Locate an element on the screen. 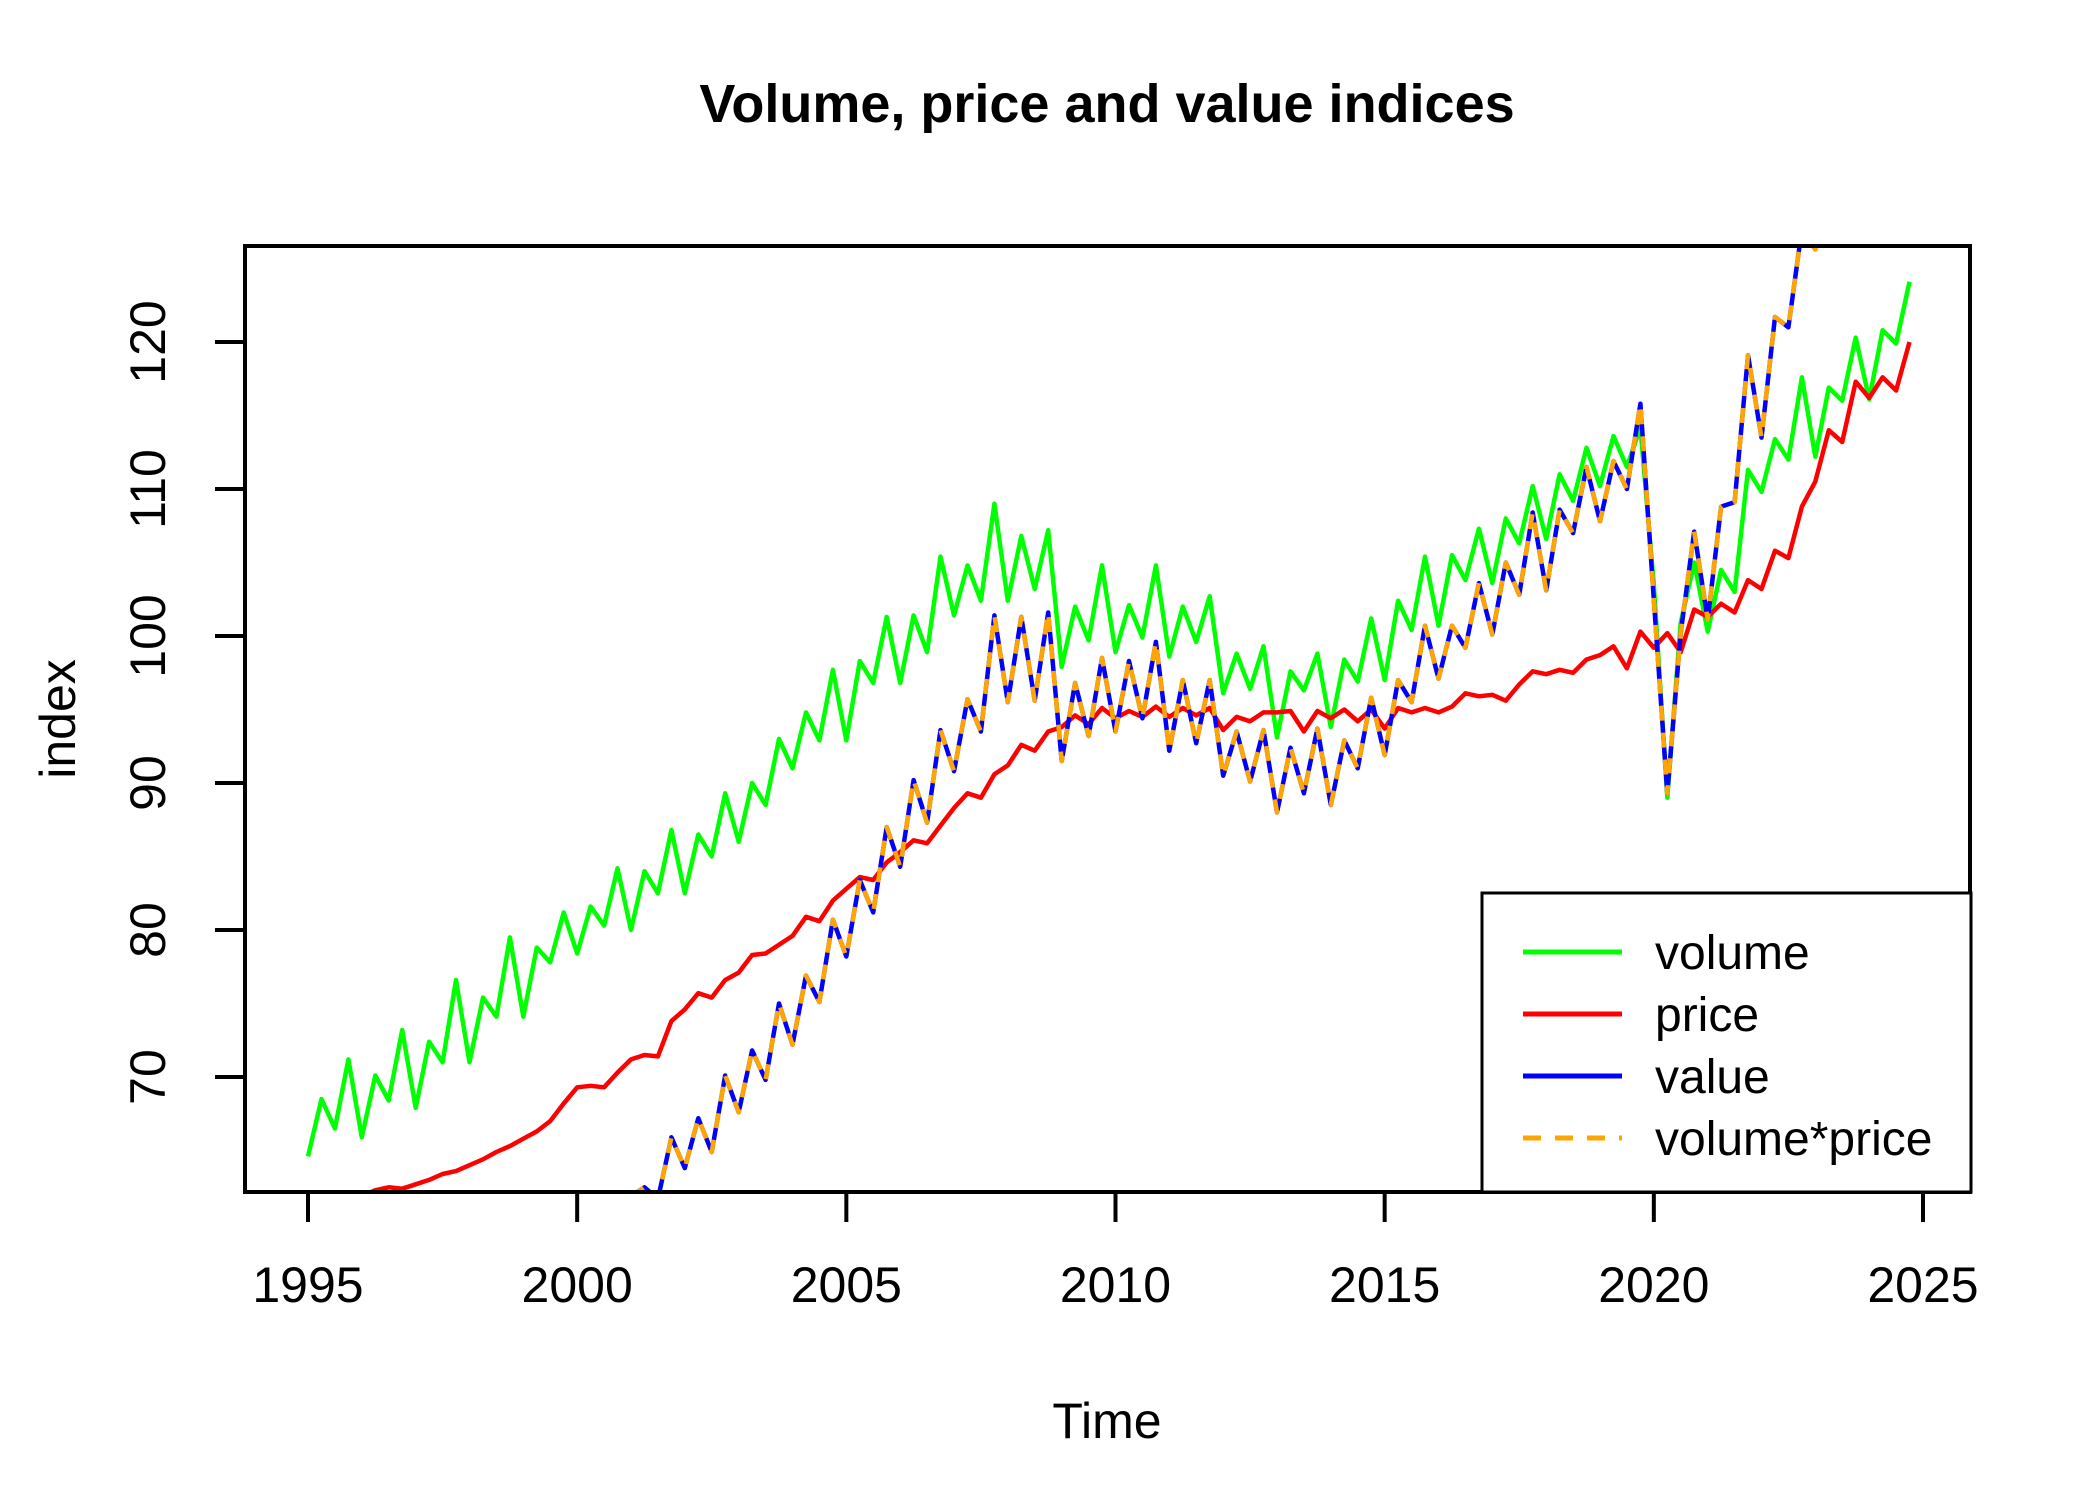  y-tick-label: 80 is located at coordinates (148, 930).